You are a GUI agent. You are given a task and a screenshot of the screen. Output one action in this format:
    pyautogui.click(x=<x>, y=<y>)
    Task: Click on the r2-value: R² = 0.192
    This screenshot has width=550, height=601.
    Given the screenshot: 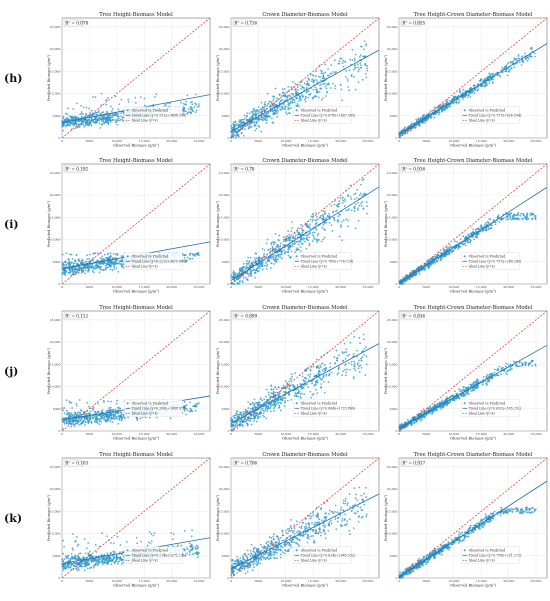 What is the action you would take?
    pyautogui.click(x=76, y=168)
    